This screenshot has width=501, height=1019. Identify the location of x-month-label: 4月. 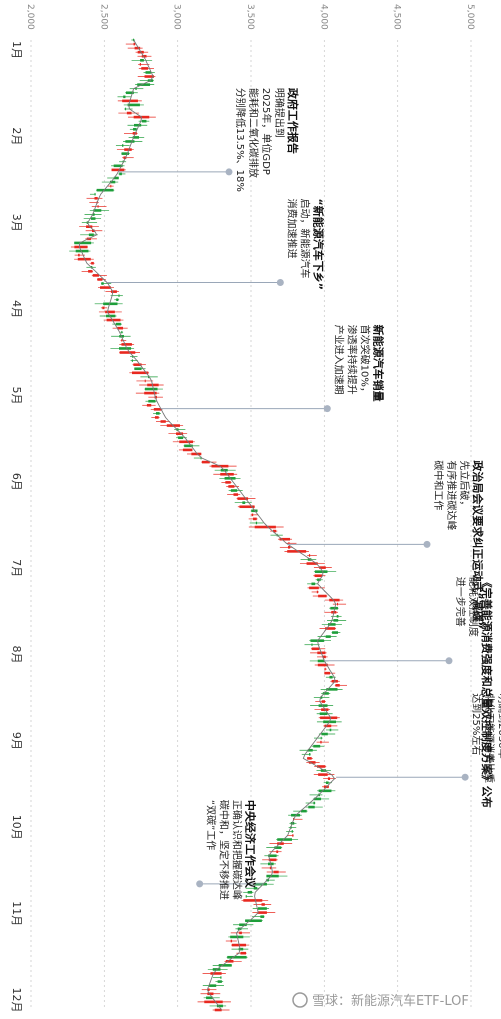
(16, 309).